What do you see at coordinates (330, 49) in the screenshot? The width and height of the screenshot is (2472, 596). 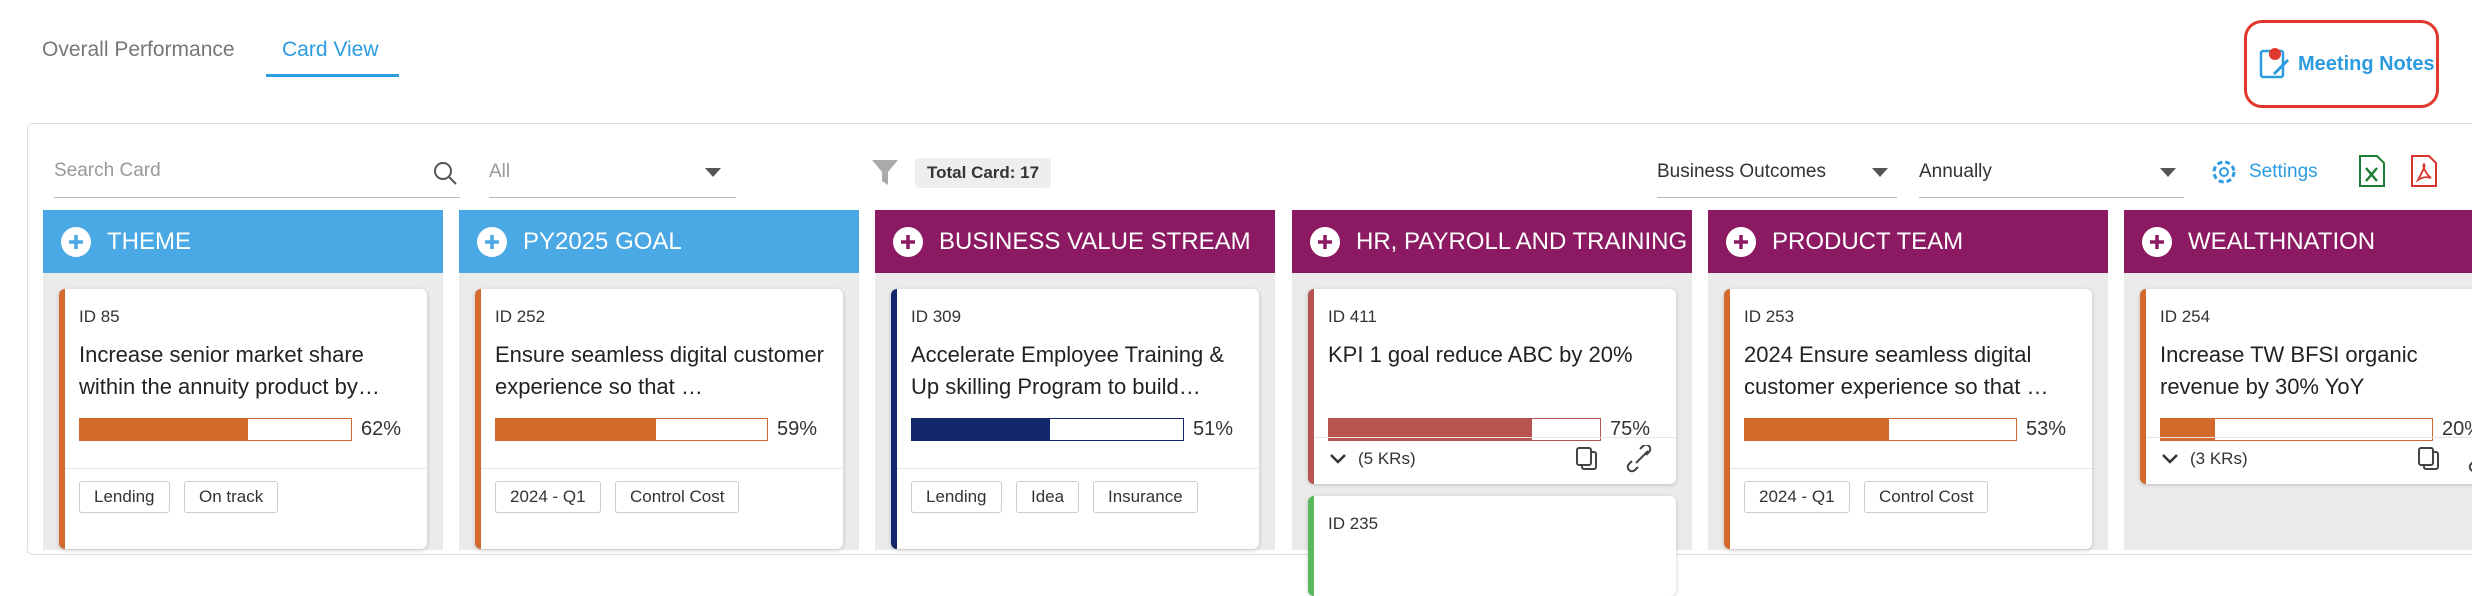 I see `tab-active: Card View` at bounding box center [330, 49].